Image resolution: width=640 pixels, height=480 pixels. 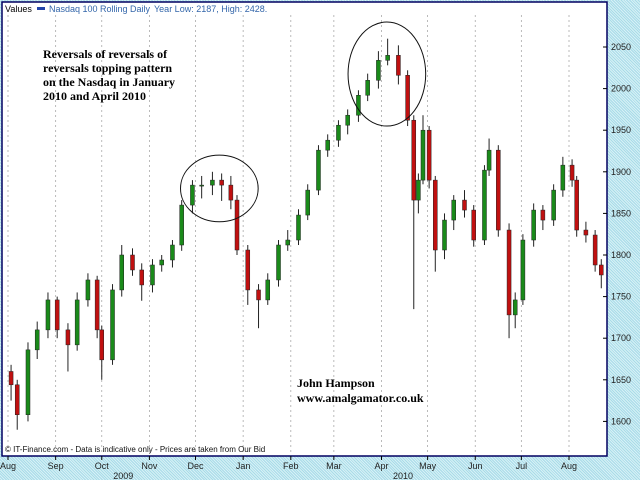 What do you see at coordinates (621, 213) in the screenshot?
I see `y-tick-label: 1850` at bounding box center [621, 213].